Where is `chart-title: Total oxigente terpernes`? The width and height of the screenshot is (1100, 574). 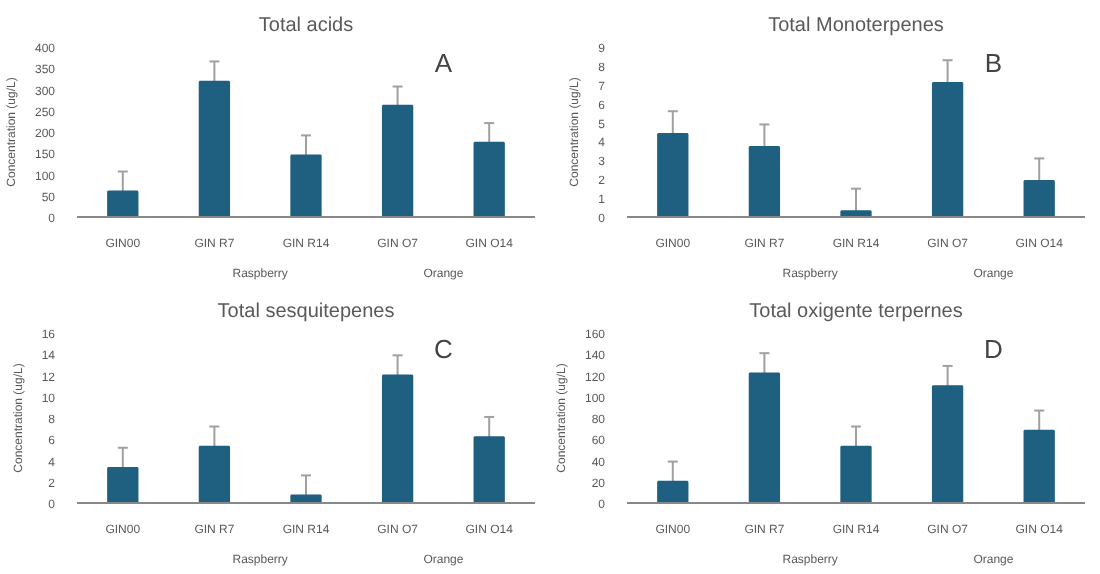 chart-title: Total oxigente terpernes is located at coordinates (856, 312).